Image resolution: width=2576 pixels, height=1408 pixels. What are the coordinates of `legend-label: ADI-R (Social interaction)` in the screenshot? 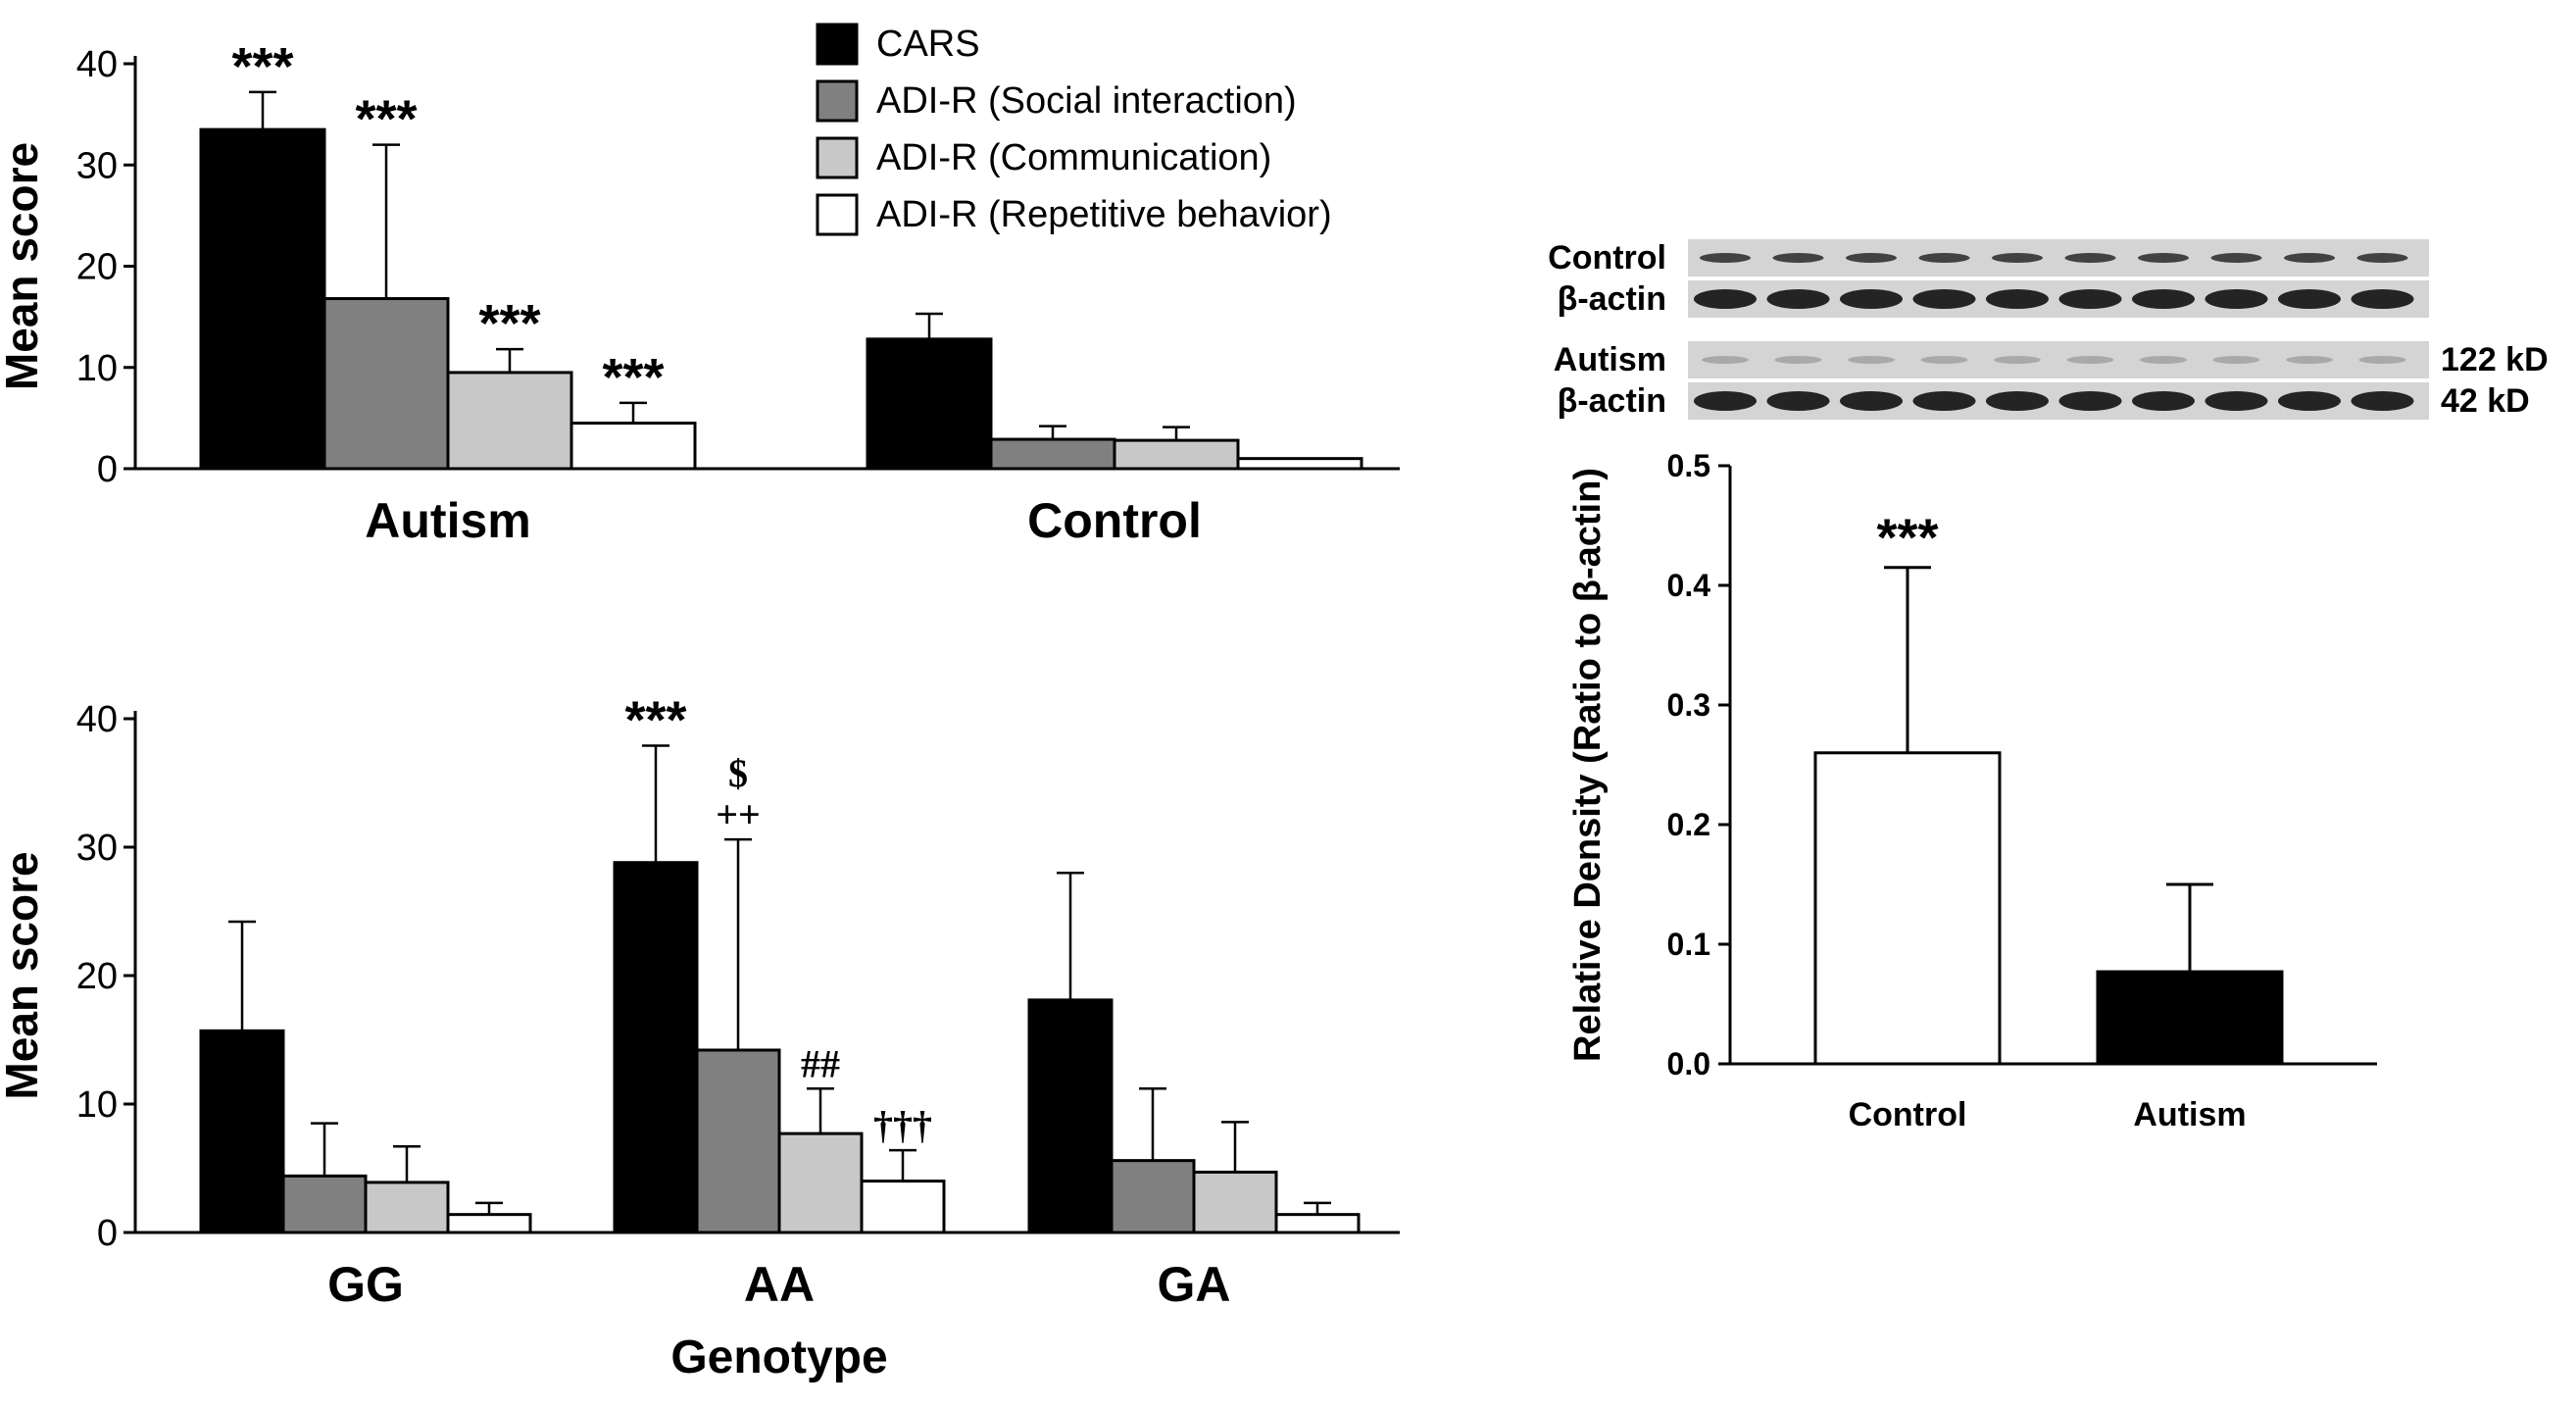 It's located at (1086, 101).